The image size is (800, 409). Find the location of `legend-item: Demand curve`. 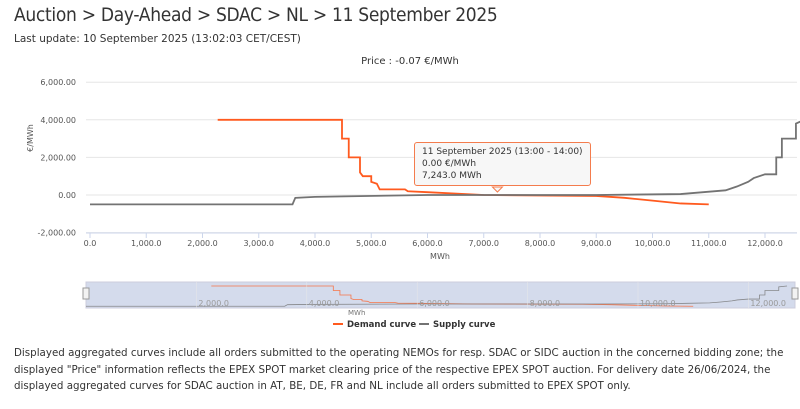

legend-item: Demand curve is located at coordinates (381, 325).